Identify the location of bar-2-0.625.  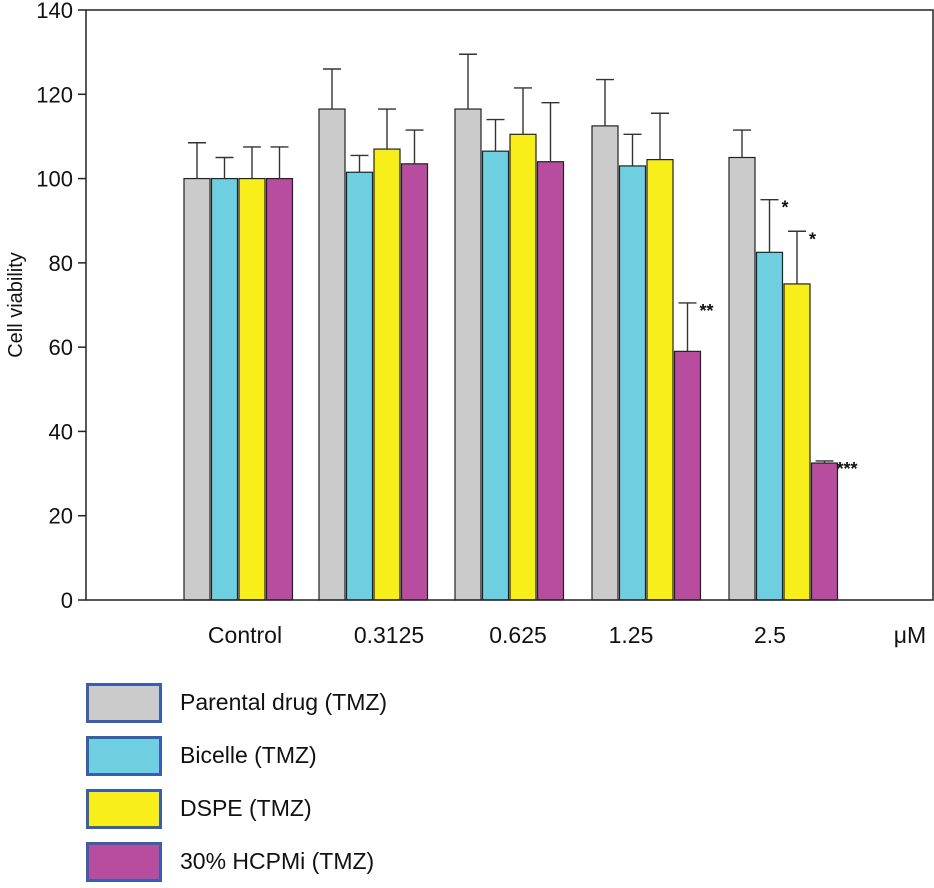
(523, 367).